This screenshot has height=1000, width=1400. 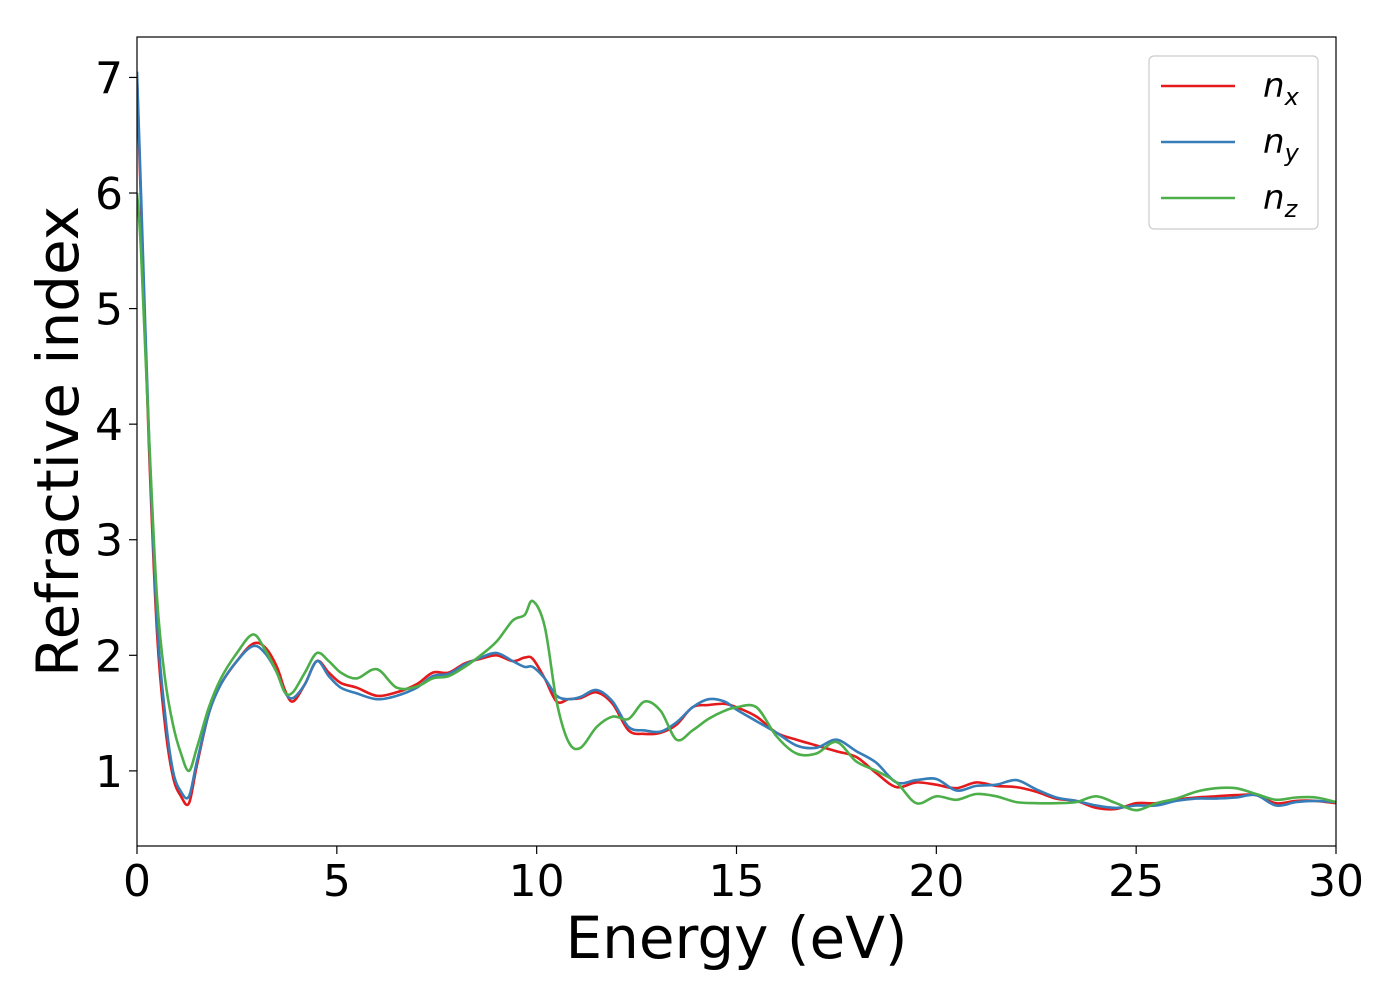 I want to click on y-axis-label: Refractive index, so click(x=58, y=441).